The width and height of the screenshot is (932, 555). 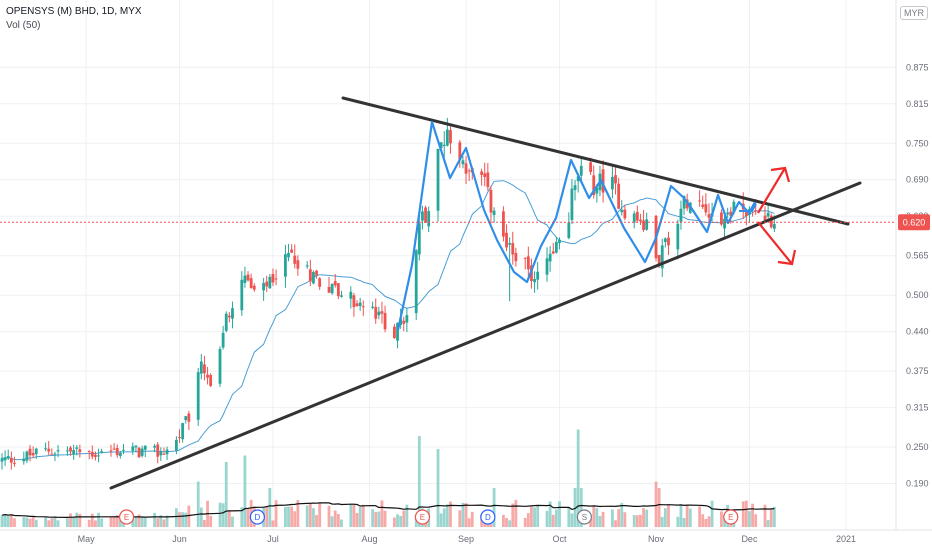 I want to click on wave-pattern-line, so click(x=576, y=225).